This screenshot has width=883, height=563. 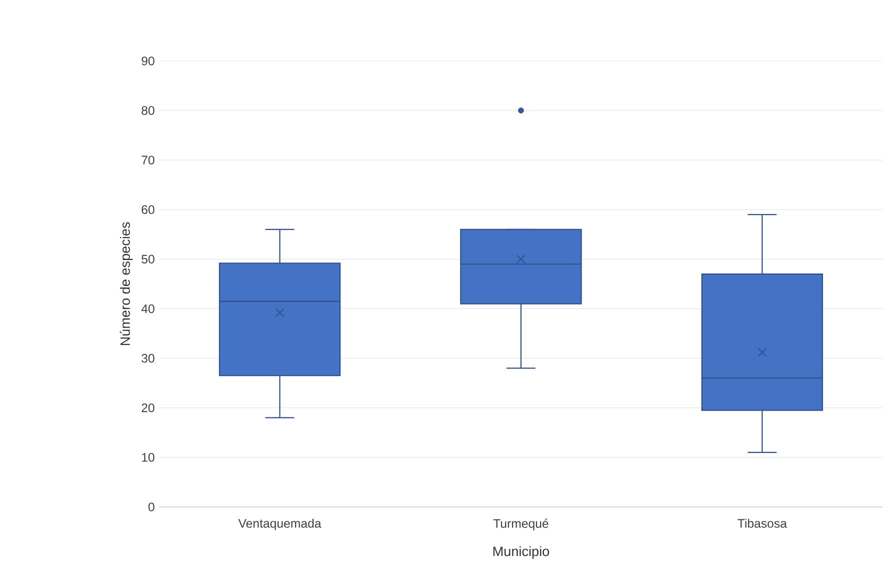 What do you see at coordinates (280, 524) in the screenshot?
I see `x-tick-label: Ventaquemada` at bounding box center [280, 524].